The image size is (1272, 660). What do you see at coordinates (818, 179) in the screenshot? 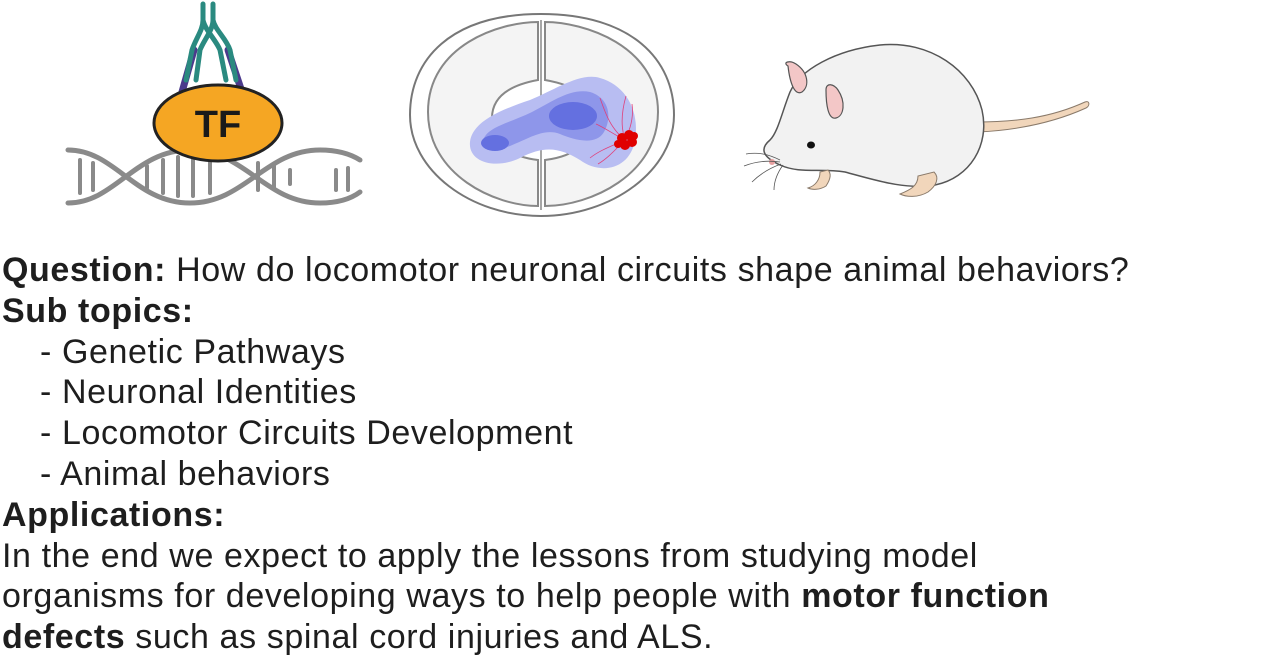
I see `mouse-paw-front` at bounding box center [818, 179].